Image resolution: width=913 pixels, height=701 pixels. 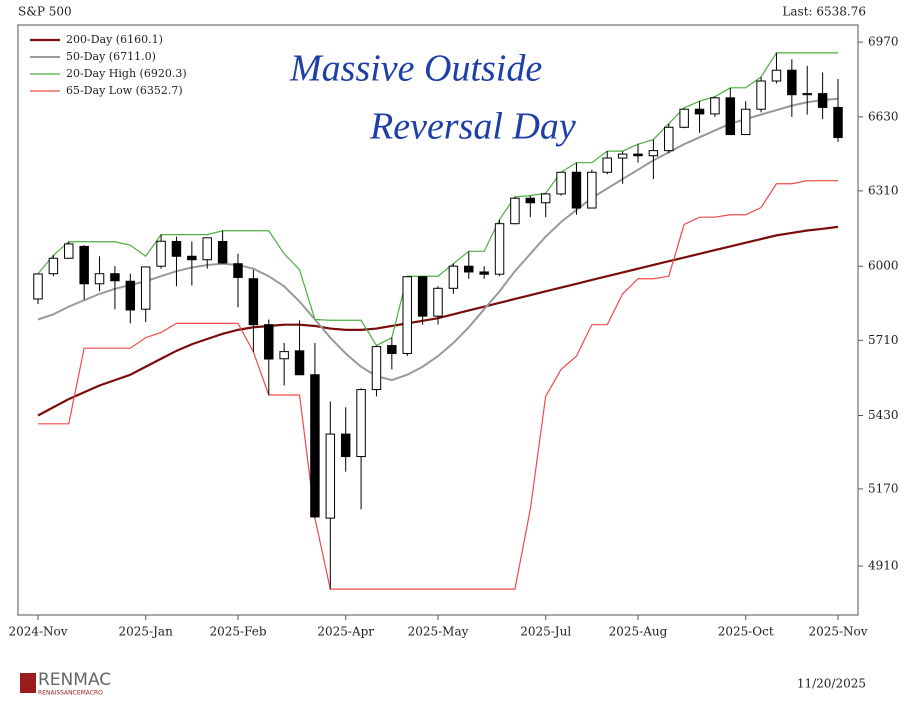 I want to click on legend-box, so click(x=112, y=67).